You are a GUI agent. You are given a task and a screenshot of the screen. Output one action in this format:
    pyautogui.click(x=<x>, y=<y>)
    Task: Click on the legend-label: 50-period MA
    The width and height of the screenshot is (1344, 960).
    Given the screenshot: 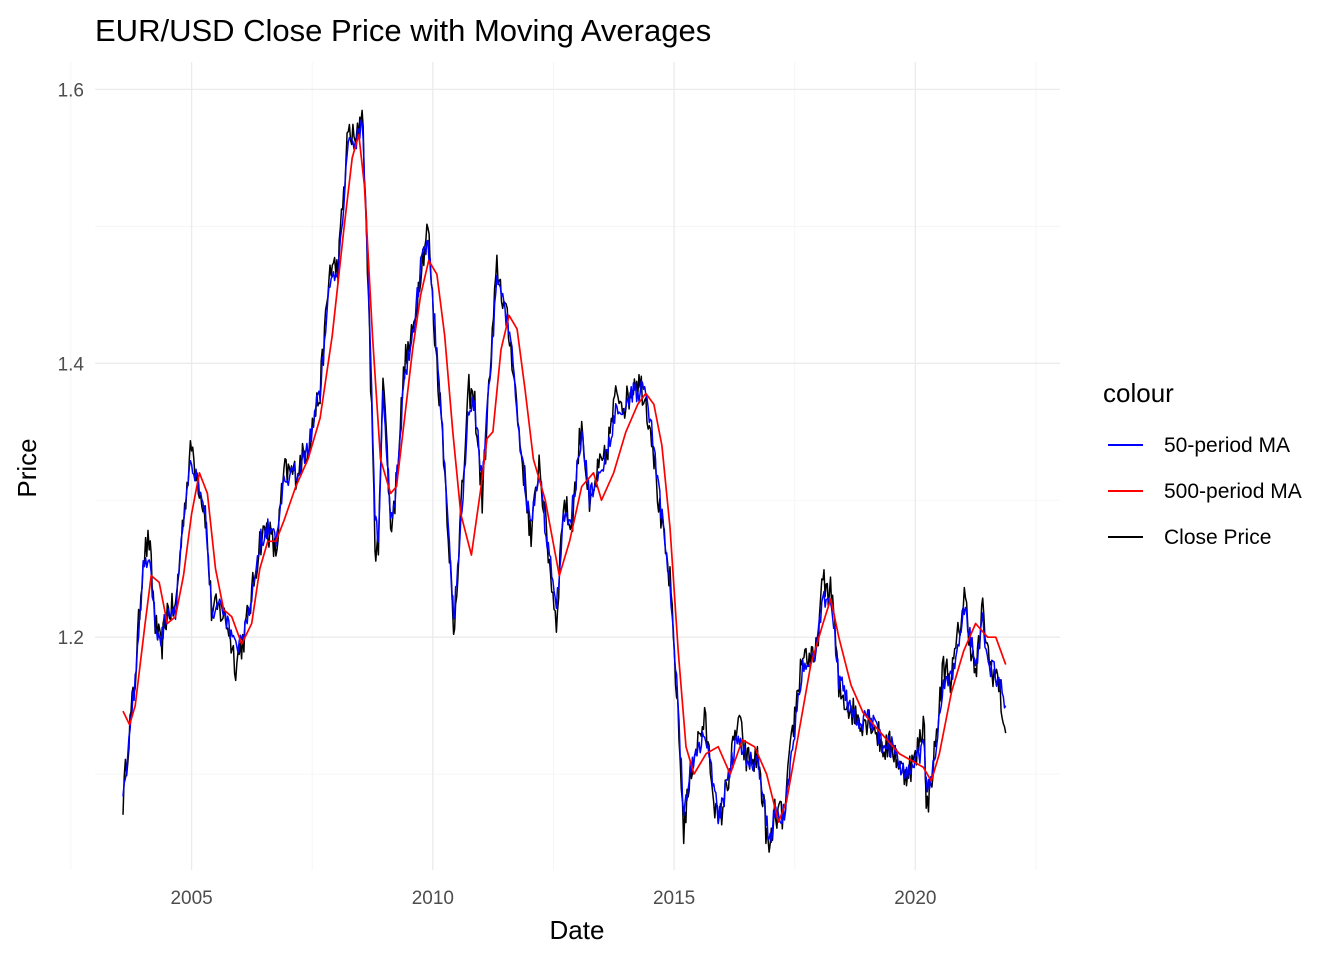 What is the action you would take?
    pyautogui.click(x=1227, y=445)
    